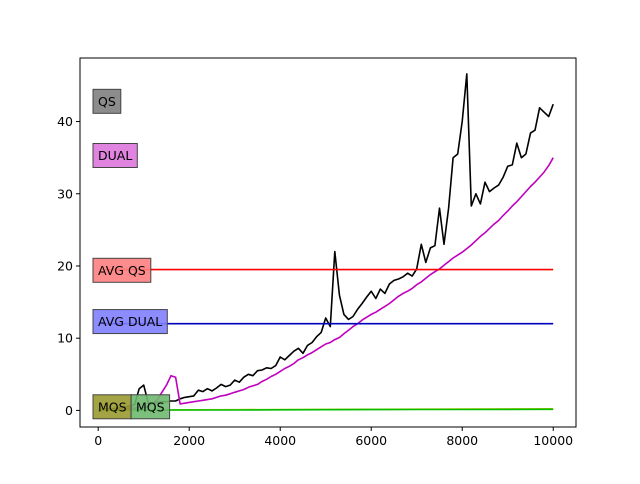  What do you see at coordinates (65, 121) in the screenshot?
I see `y-tick-label: 40` at bounding box center [65, 121].